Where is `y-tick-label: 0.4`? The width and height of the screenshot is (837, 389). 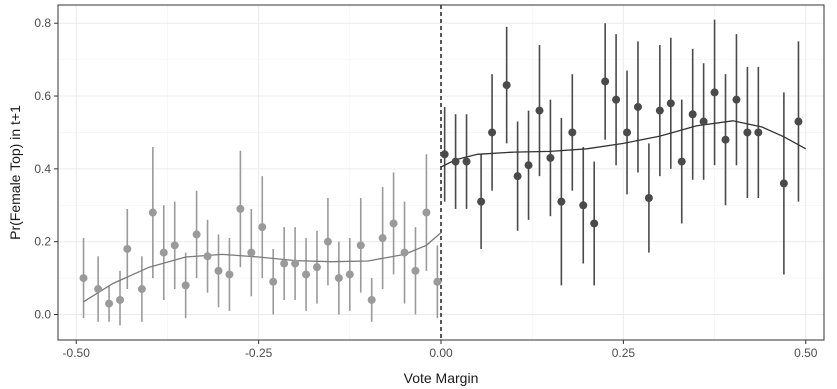 y-tick-label: 0.4 is located at coordinates (42, 169).